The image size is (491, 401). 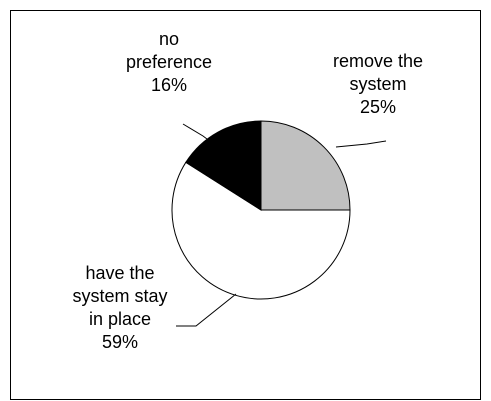 What do you see at coordinates (378, 61) in the screenshot?
I see `slice-label-line: remove the` at bounding box center [378, 61].